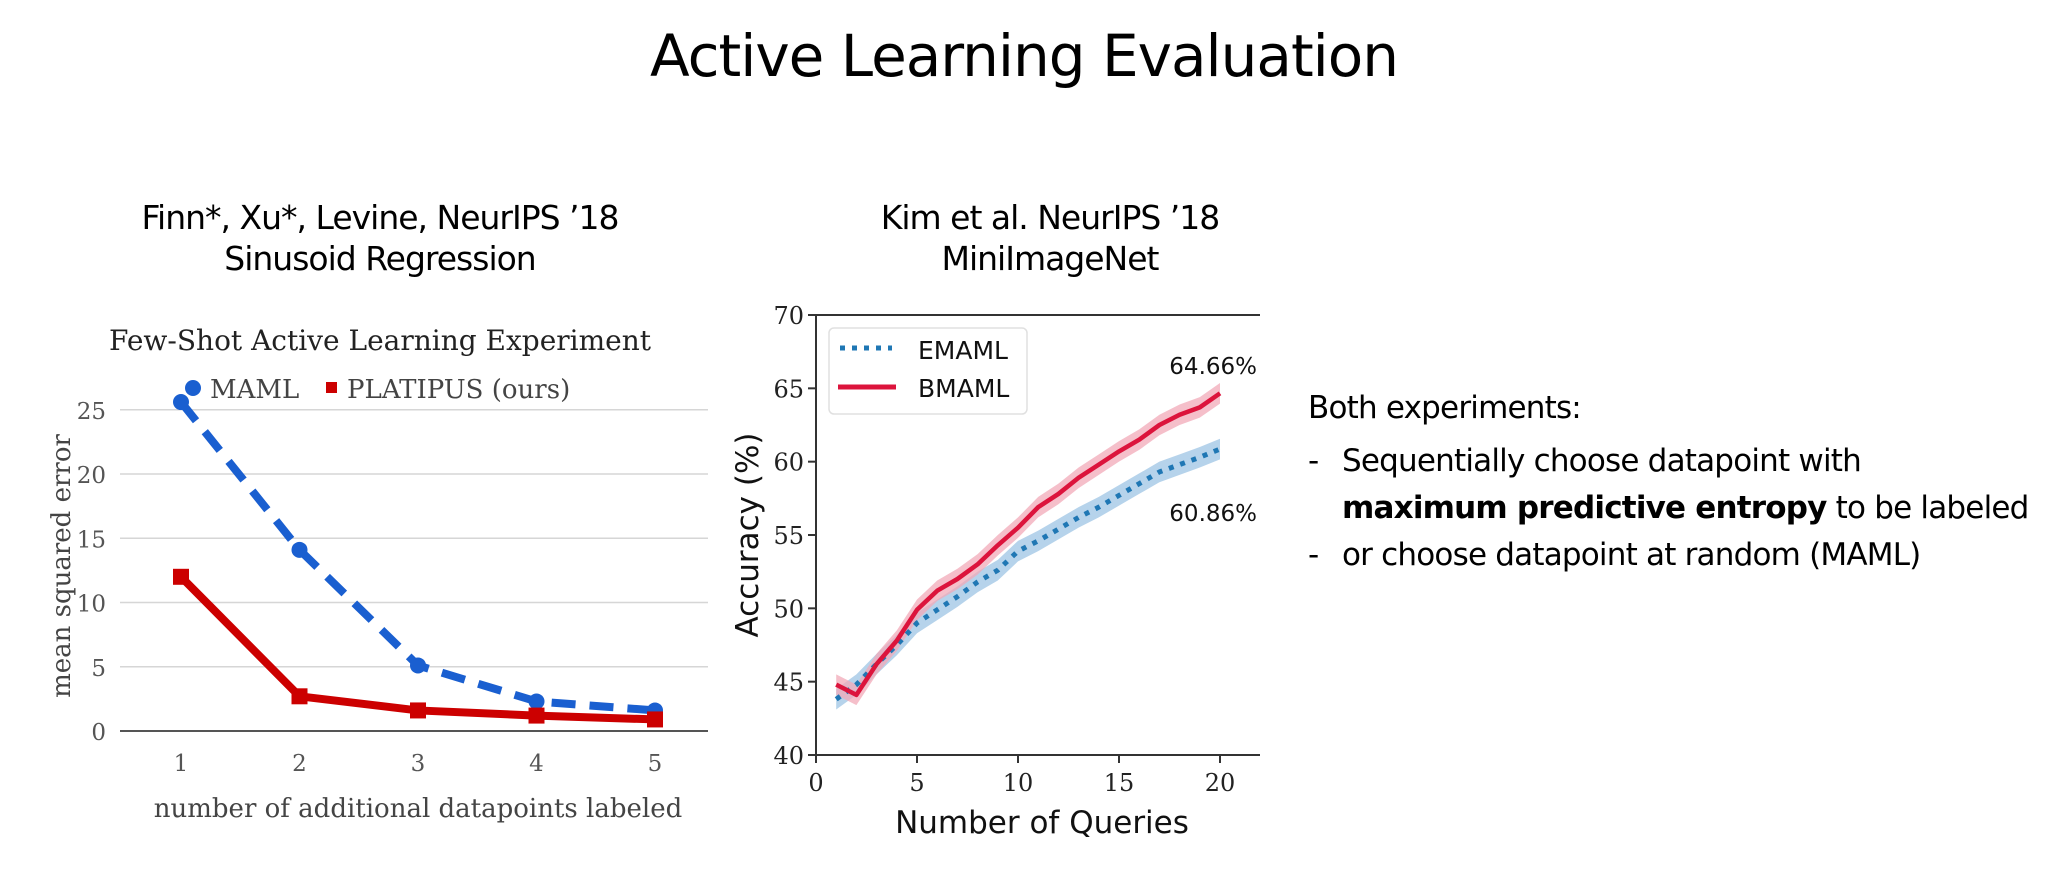  Describe the element at coordinates (1602, 461) in the screenshot. I see `bullet-1-text: Sequentially choose datapoint with` at that location.